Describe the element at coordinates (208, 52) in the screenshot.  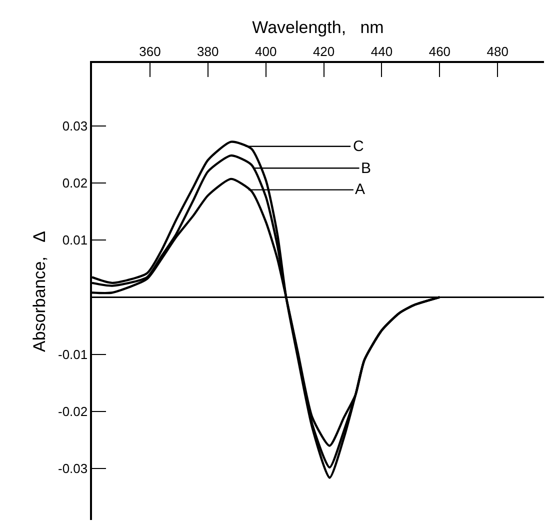
I see `x-tick-label: 380` at that location.